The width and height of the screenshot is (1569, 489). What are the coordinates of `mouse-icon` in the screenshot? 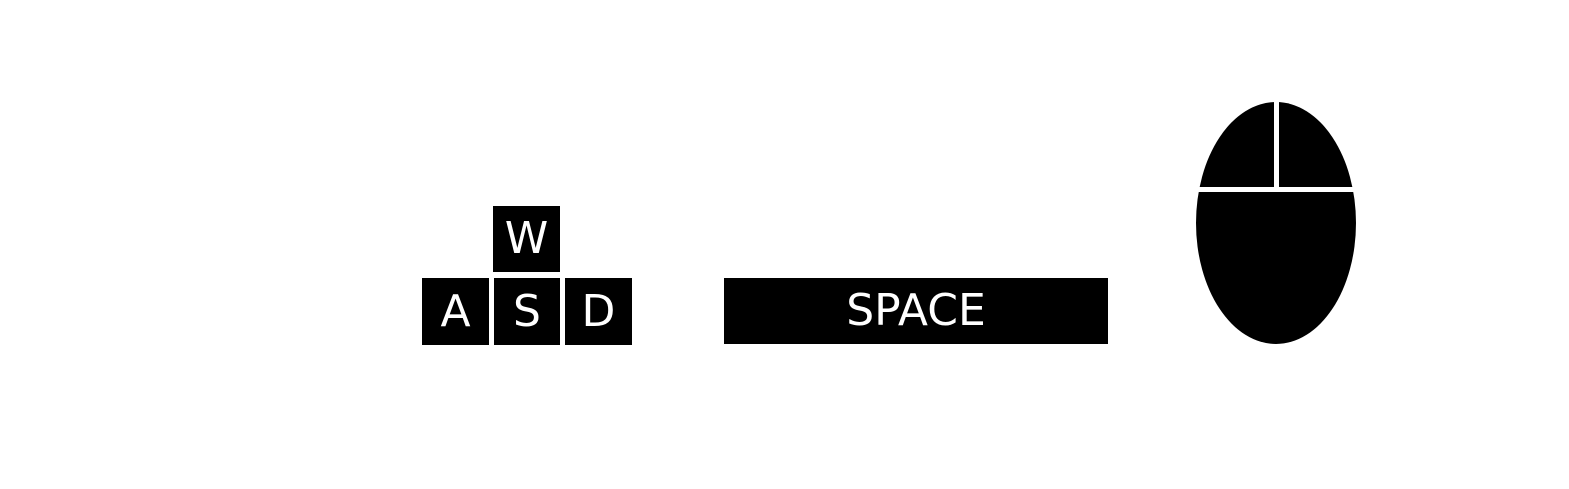 It's located at (1276, 222).